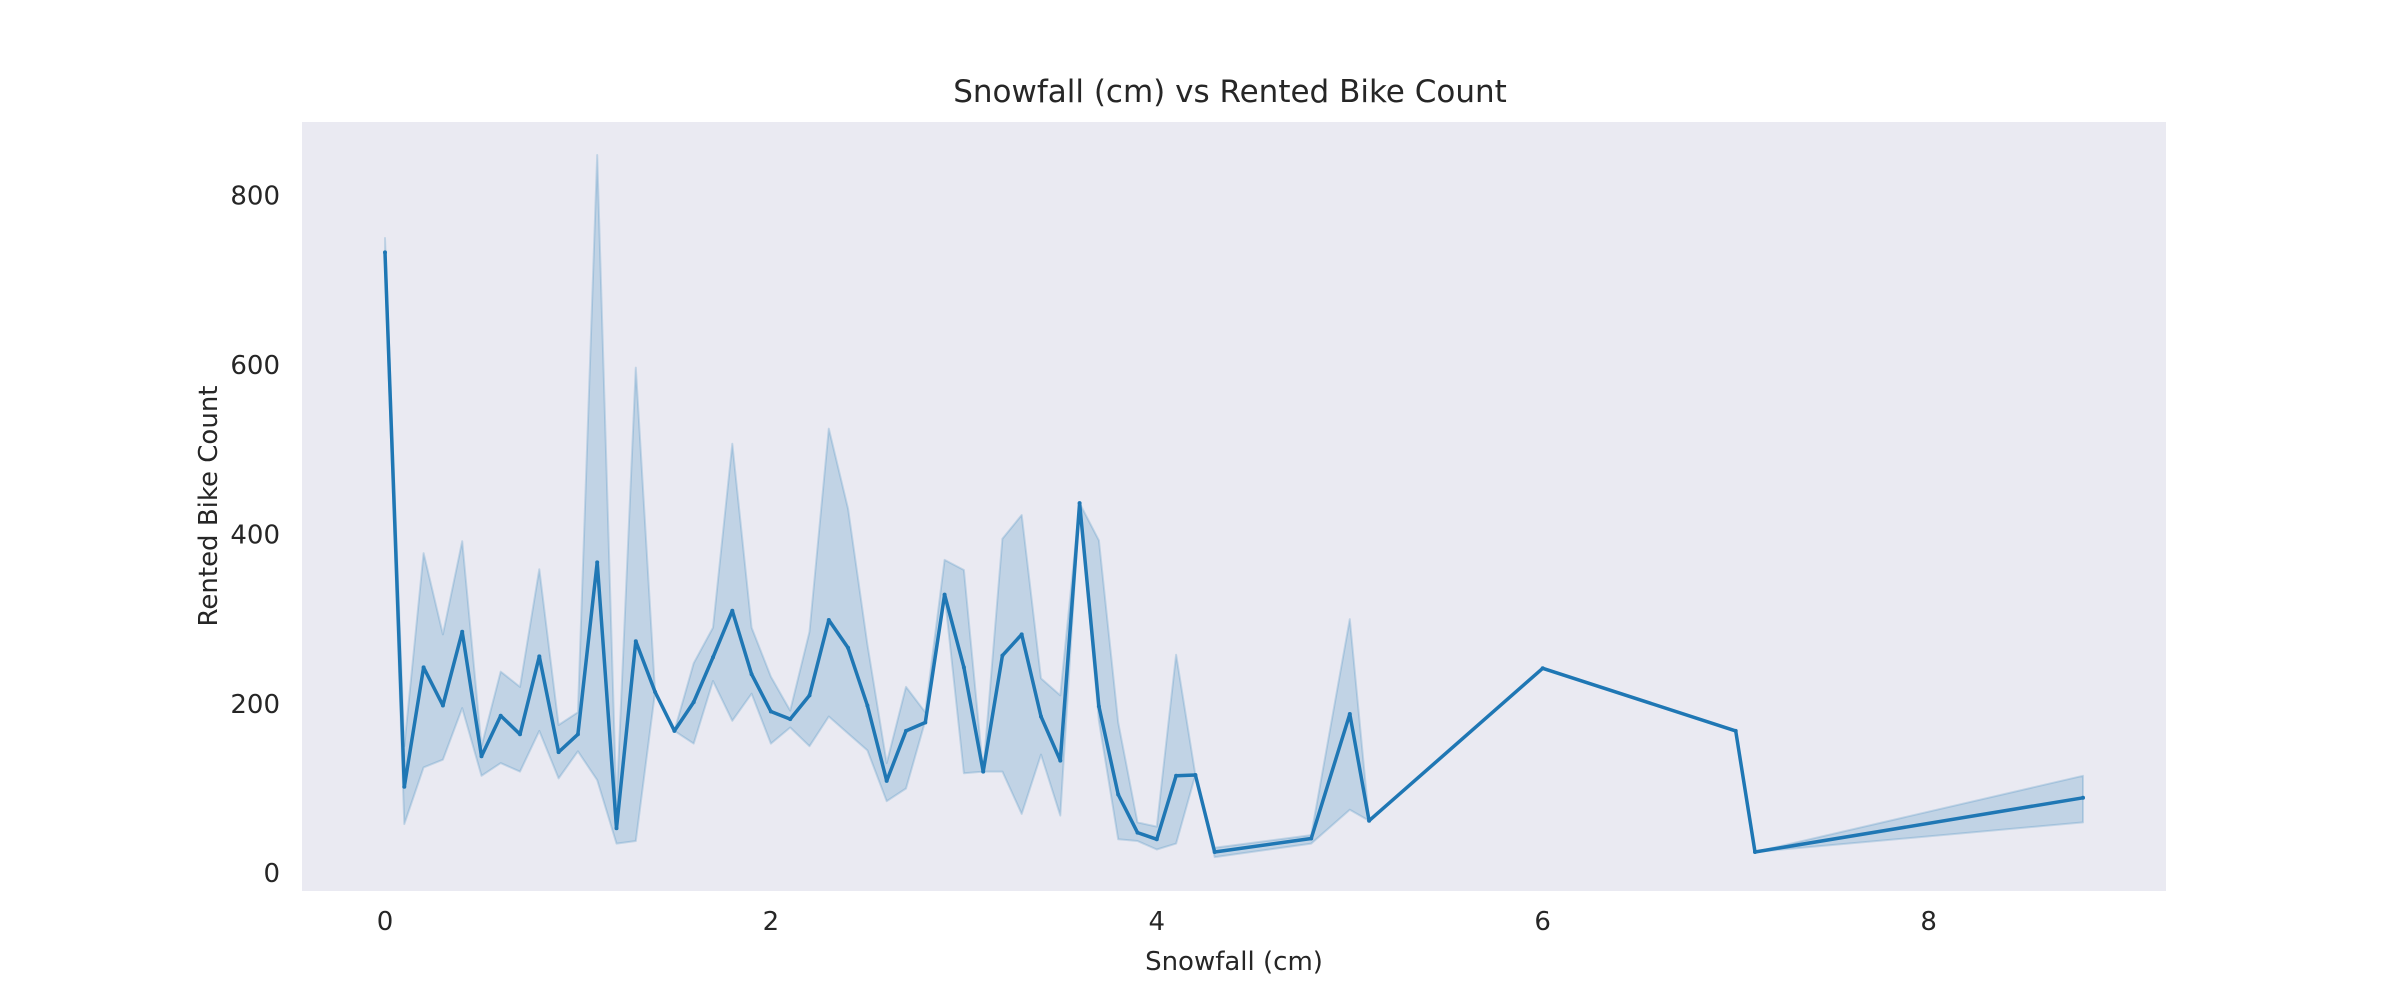 The width and height of the screenshot is (2400, 1000). I want to click on y-tick-labels: 0 200 400 600 800, so click(255, 536).